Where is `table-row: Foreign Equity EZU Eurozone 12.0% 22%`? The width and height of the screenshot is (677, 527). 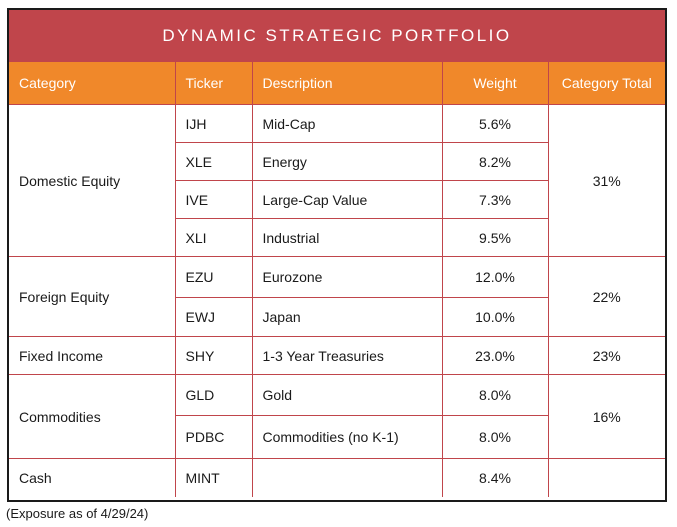 table-row: Foreign Equity EZU Eurozone 12.0% 22% is located at coordinates (337, 296).